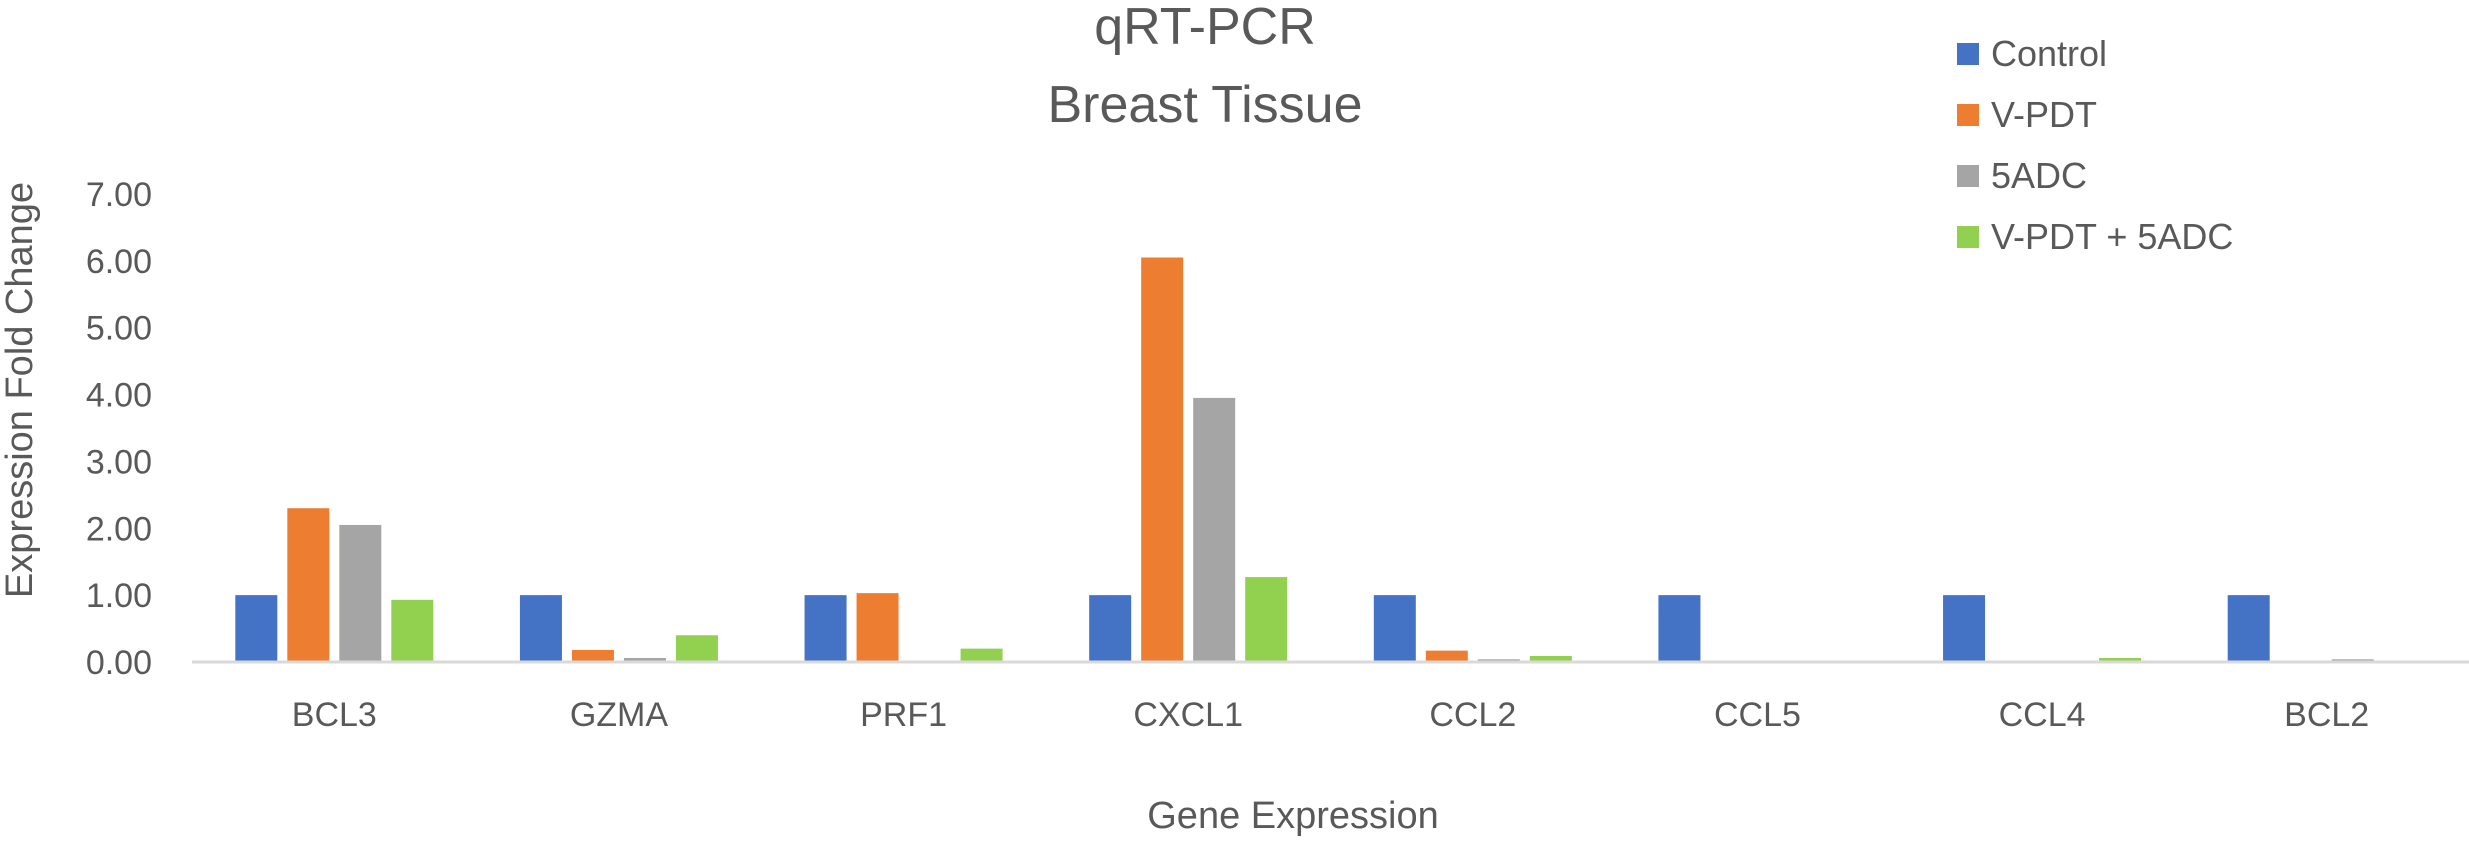 Image resolution: width=2469 pixels, height=853 pixels. I want to click on bar-bcl3-v-pdt-5adc, so click(412, 630).